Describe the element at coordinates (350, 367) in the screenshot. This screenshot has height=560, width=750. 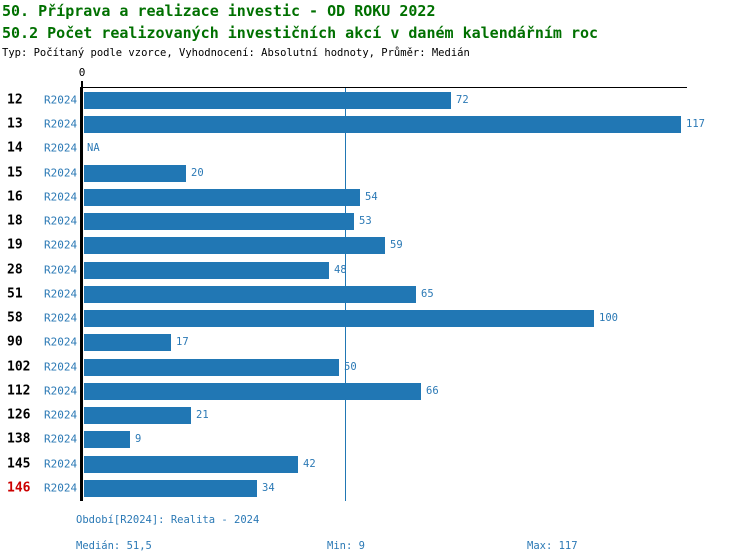
I see `bar-value-label: 50` at that location.